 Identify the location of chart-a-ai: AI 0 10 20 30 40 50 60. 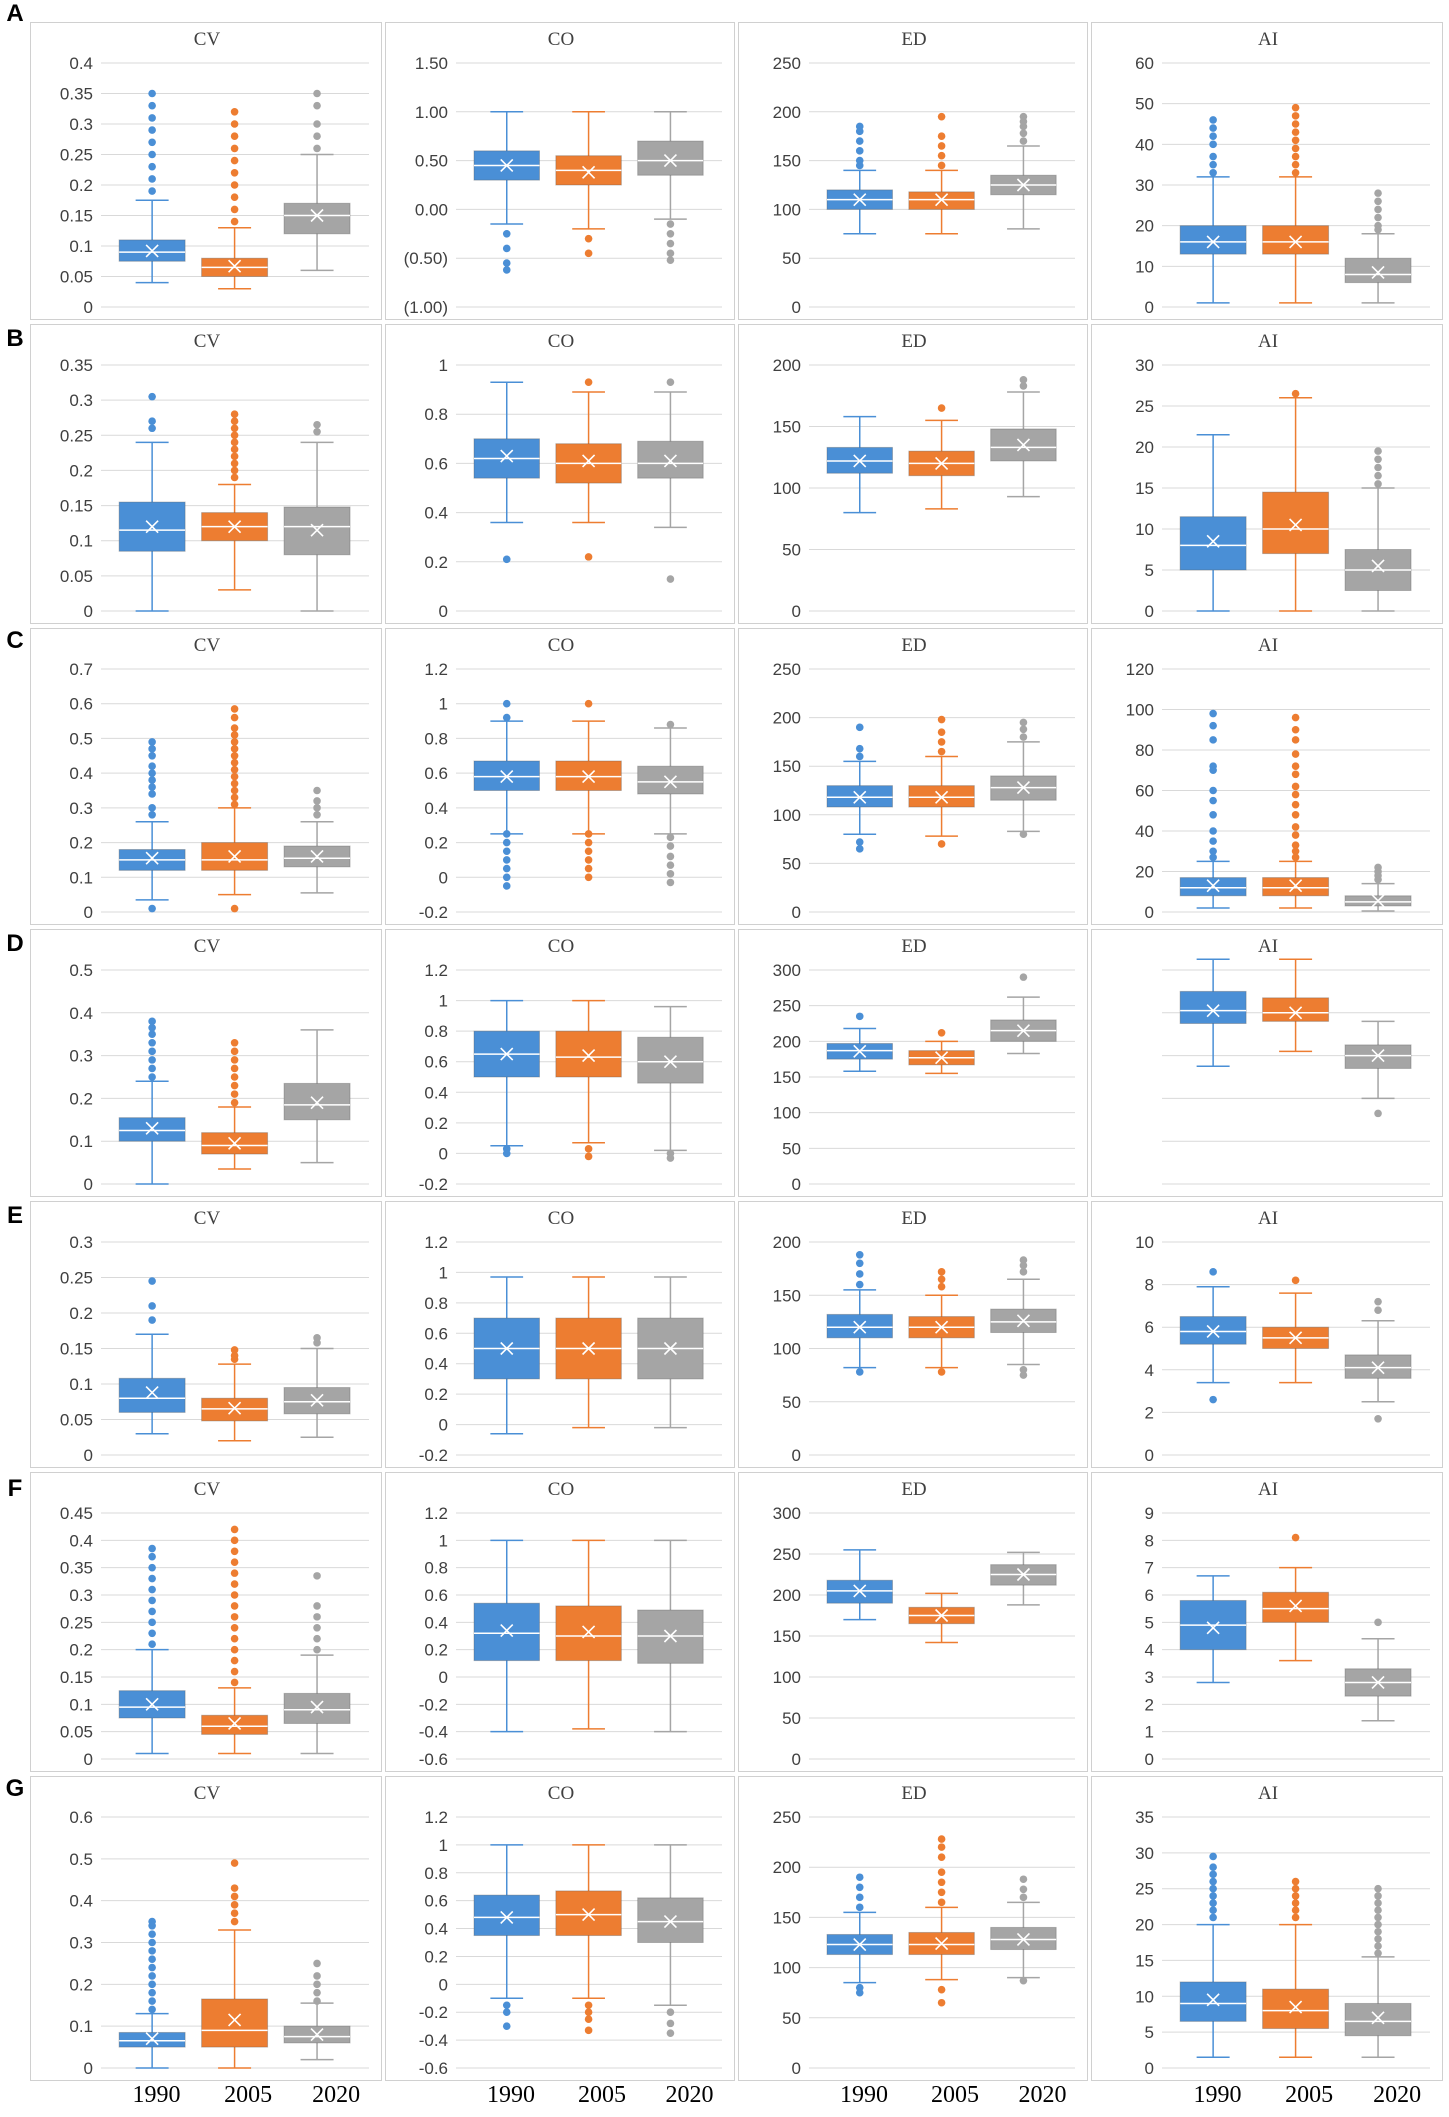
(1267, 171).